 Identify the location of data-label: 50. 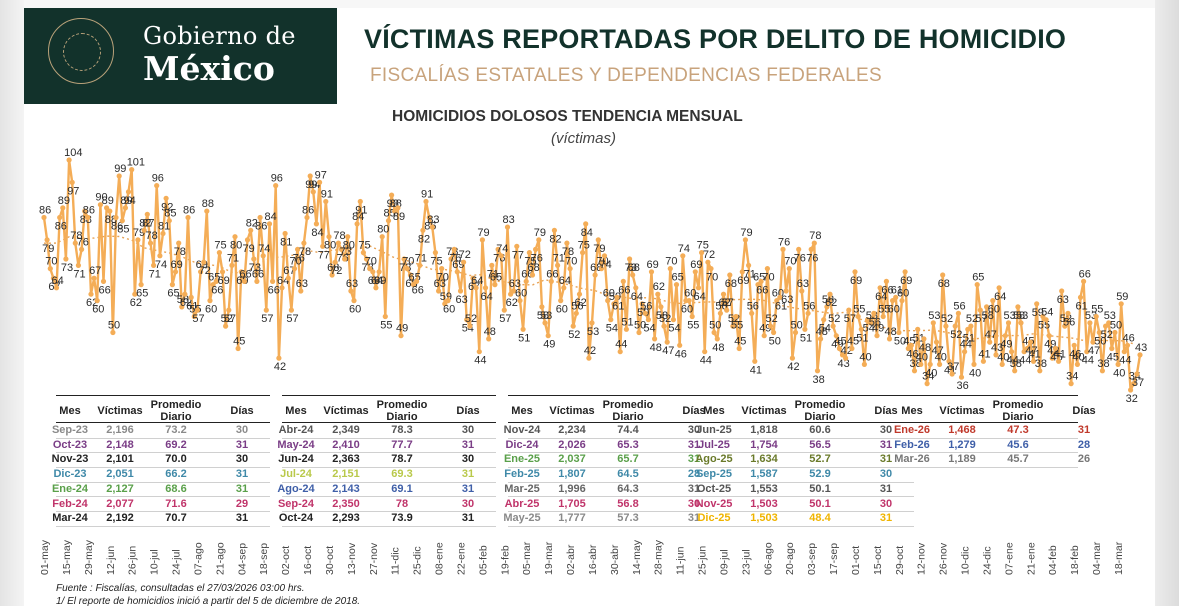
(1100, 342).